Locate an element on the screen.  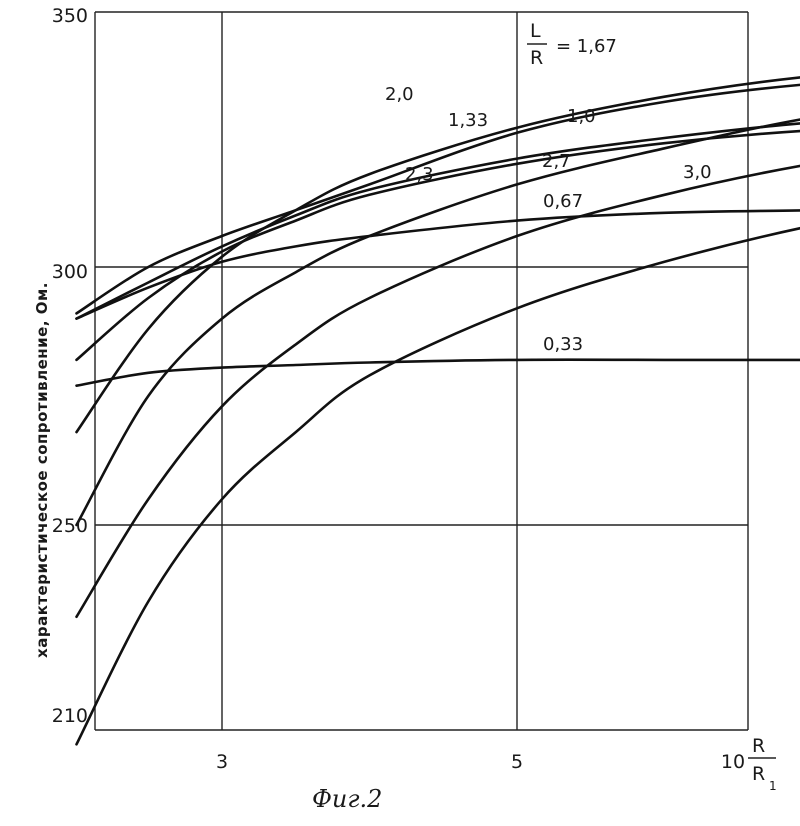
curve-label-9: 3,0 is located at coordinates (697, 172).